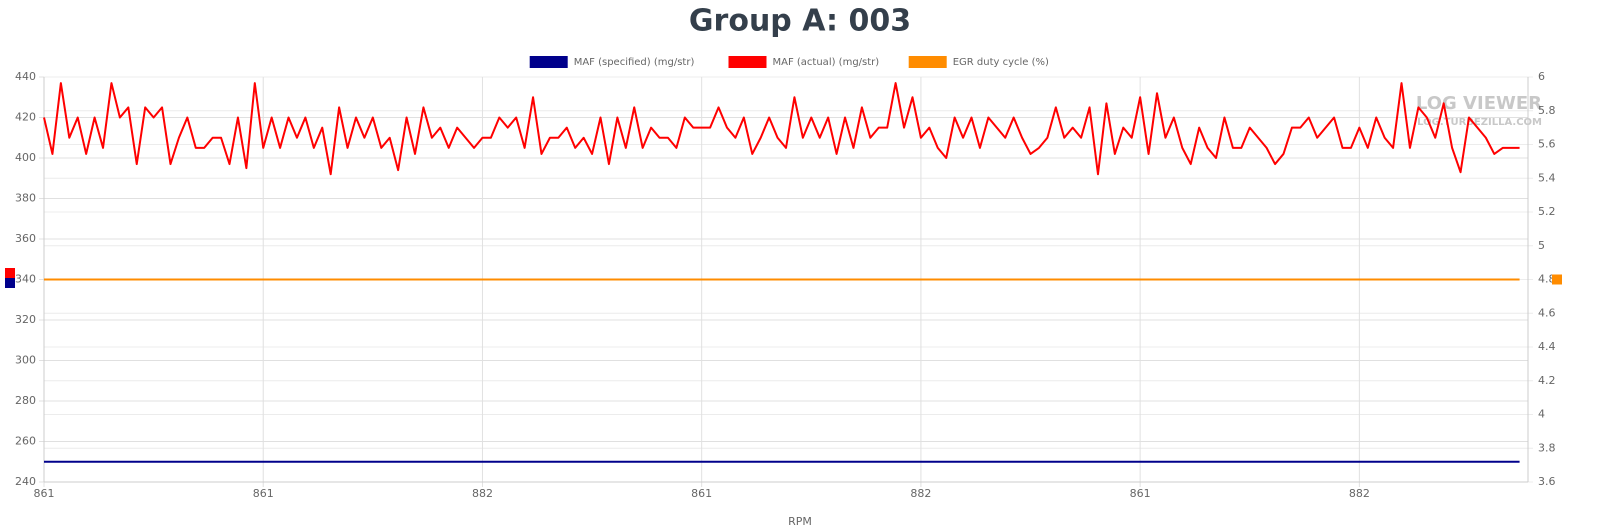 The height and width of the screenshot is (532, 1600). What do you see at coordinates (25, 319) in the screenshot?
I see `y-tick-label: 320` at bounding box center [25, 319].